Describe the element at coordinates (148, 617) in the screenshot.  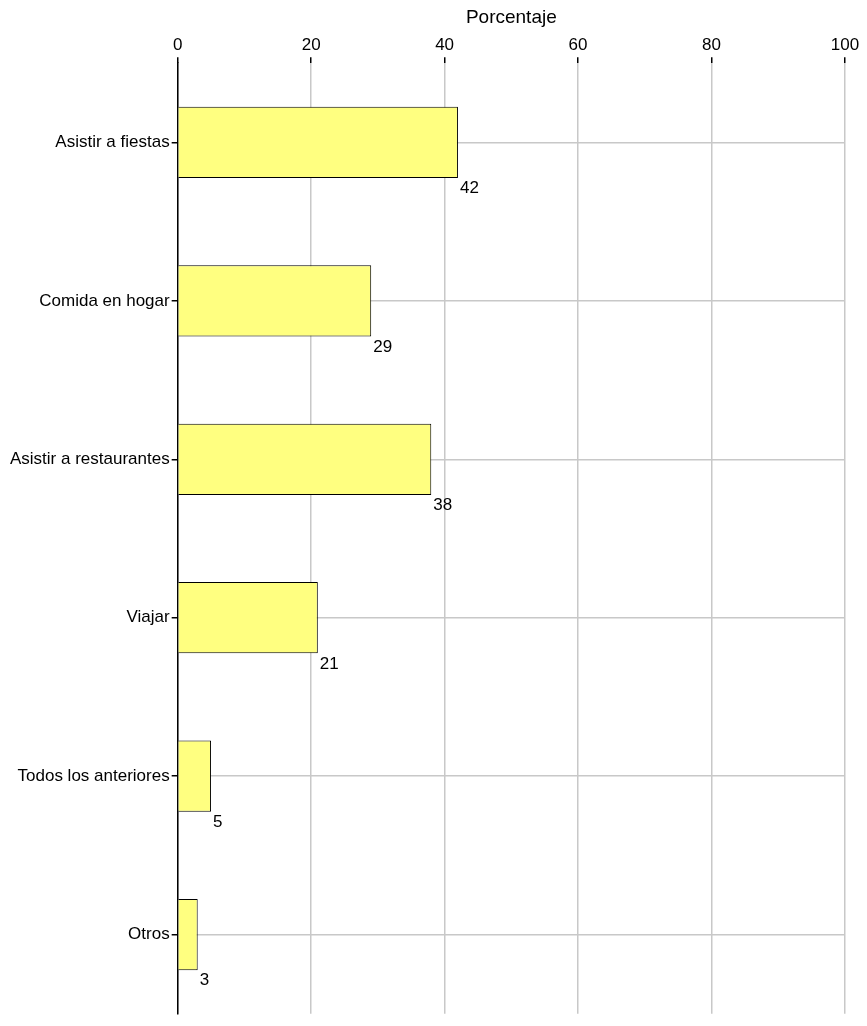
I see `y-tick-label: Viajar` at that location.